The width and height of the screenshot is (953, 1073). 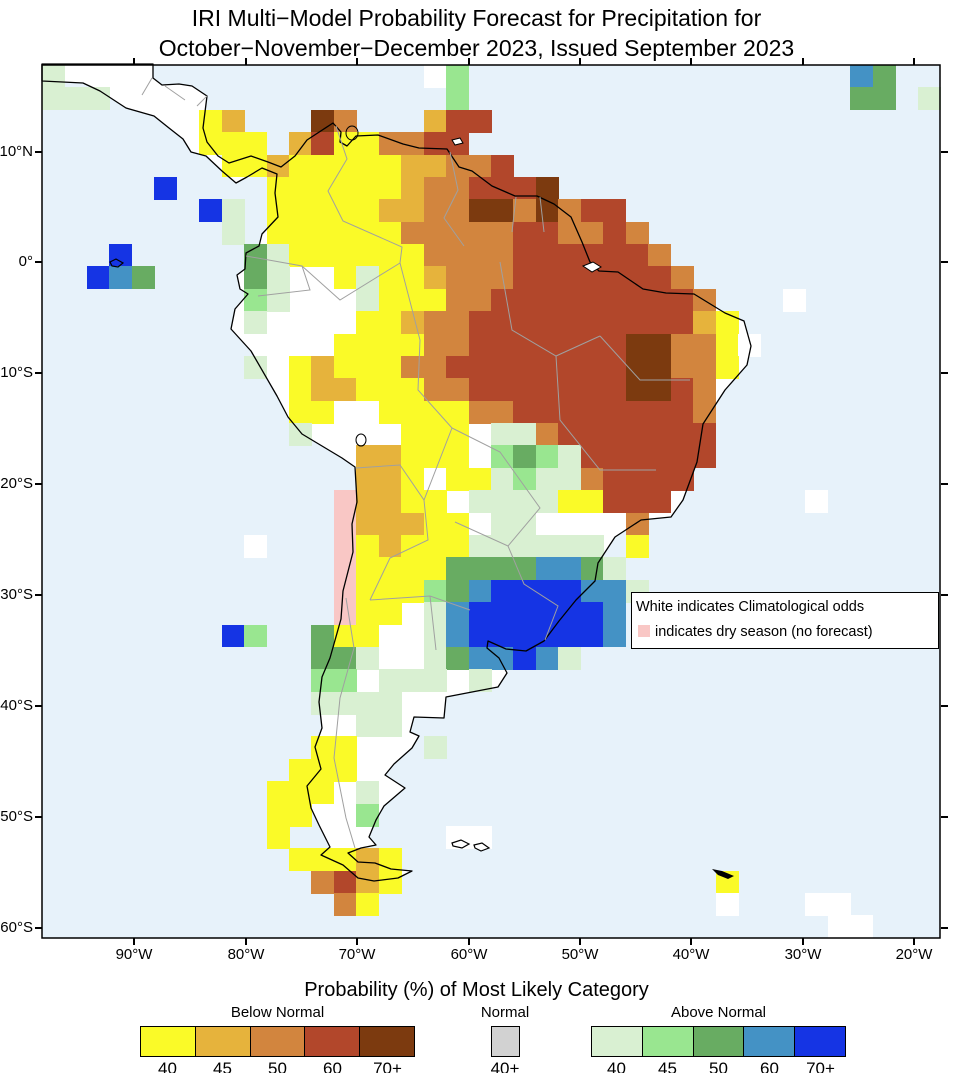 What do you see at coordinates (16, 151) in the screenshot?
I see `lat-tick-label: 10°N` at bounding box center [16, 151].